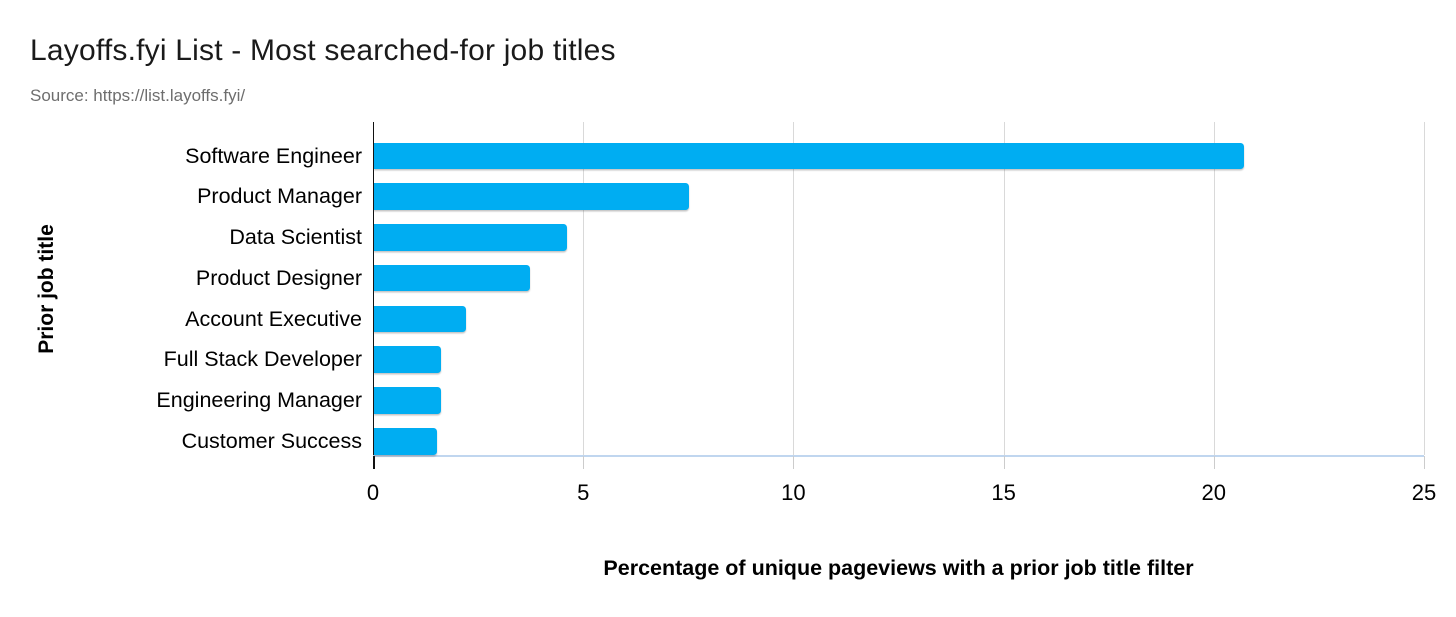 The width and height of the screenshot is (1456, 617). What do you see at coordinates (138, 95) in the screenshot?
I see `chart-source: Source: https://list.layoffs.fyi/` at bounding box center [138, 95].